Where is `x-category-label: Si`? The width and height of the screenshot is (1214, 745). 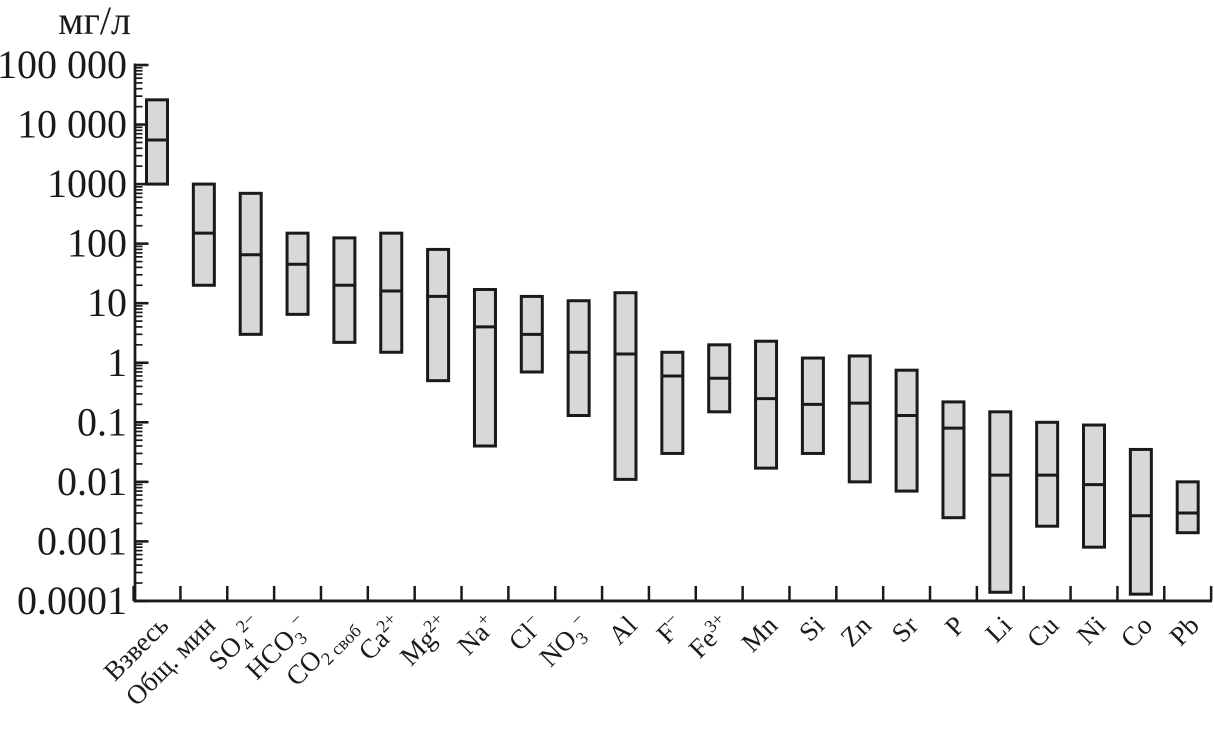
x-category-label: Si is located at coordinates (811, 628).